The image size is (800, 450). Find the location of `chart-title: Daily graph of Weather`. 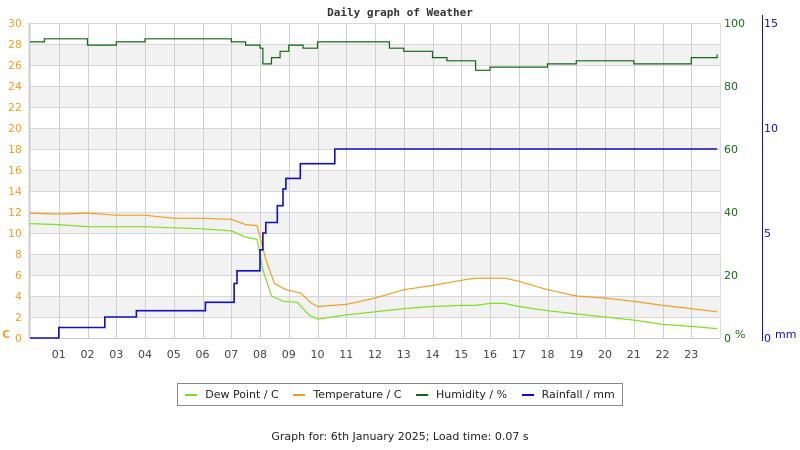

chart-title: Daily graph of Weather is located at coordinates (400, 12).